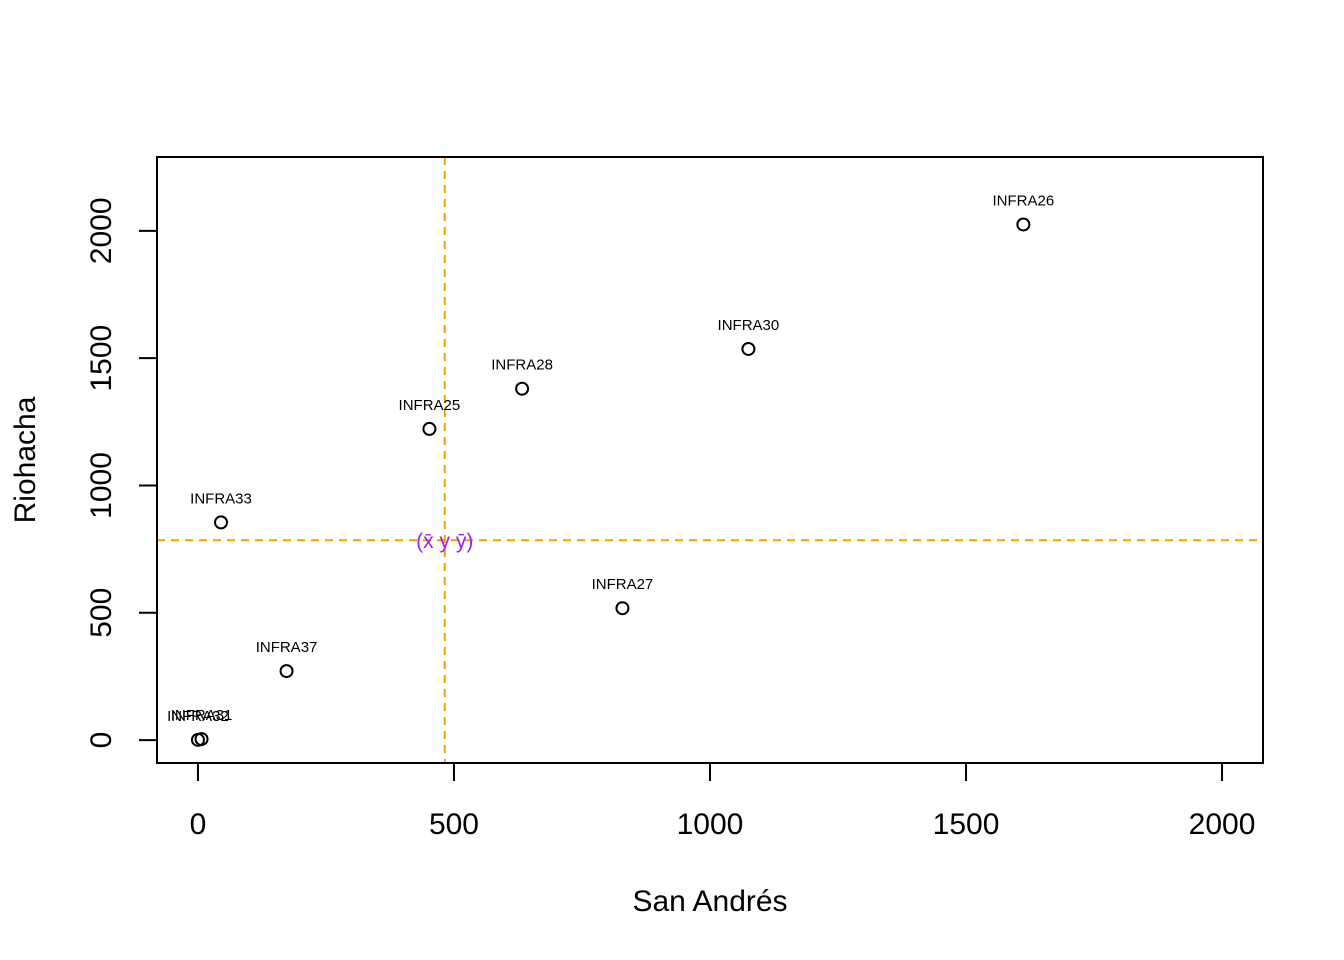  I want to click on point-label: INFRA28, so click(522, 365).